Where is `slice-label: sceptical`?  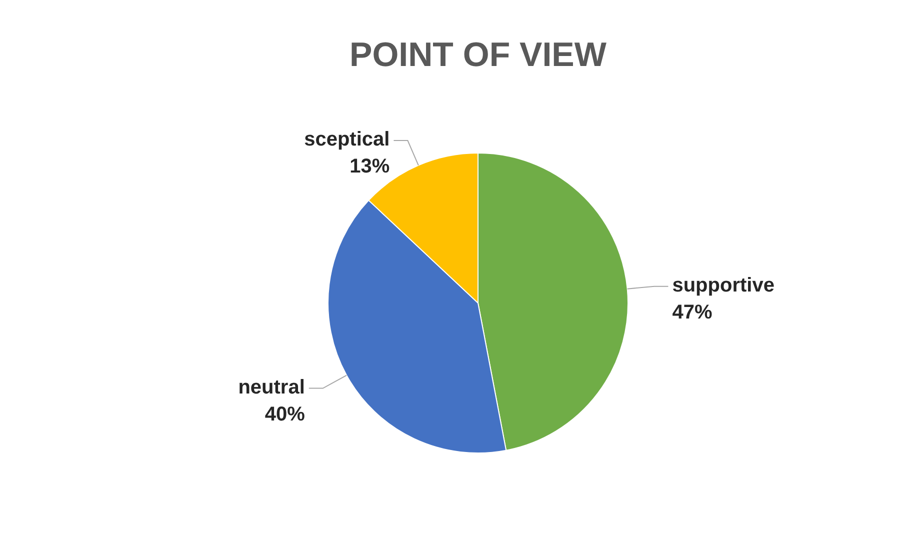 slice-label: sceptical is located at coordinates (347, 139).